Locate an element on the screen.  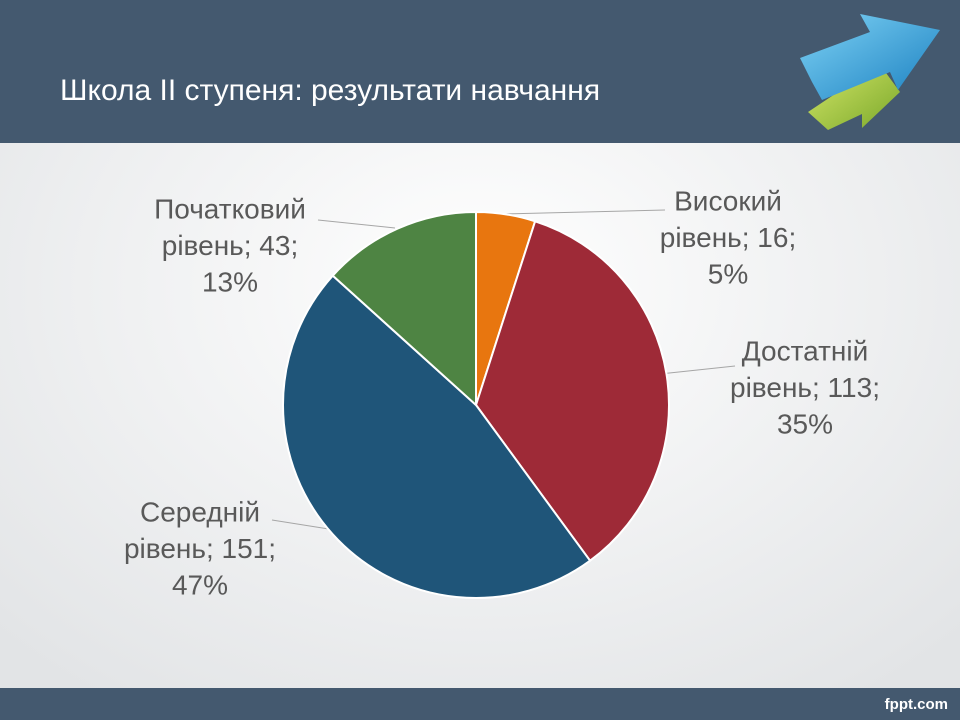
data-label: Достатній is located at coordinates (805, 350).